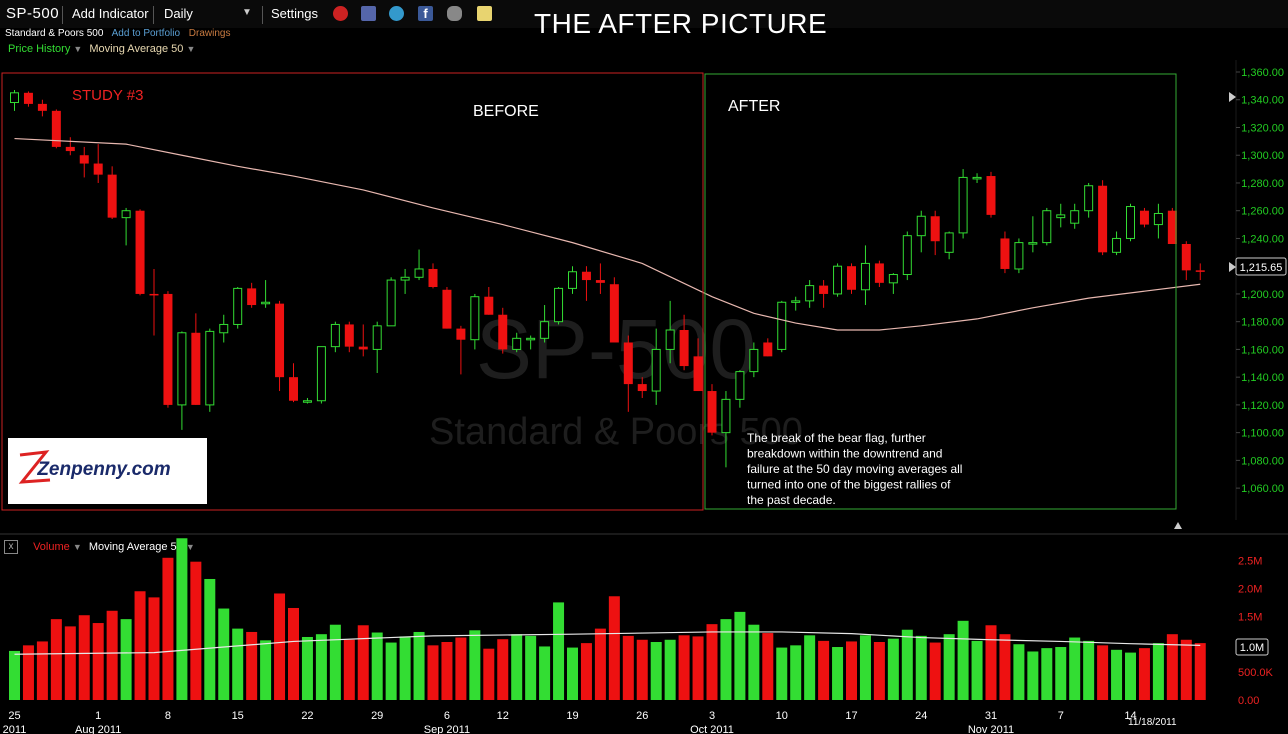 Image resolution: width=1288 pixels, height=734 pixels. Describe the element at coordinates (616, 432) in the screenshot. I see `watermark-name: Standard & Poors 500` at that location.